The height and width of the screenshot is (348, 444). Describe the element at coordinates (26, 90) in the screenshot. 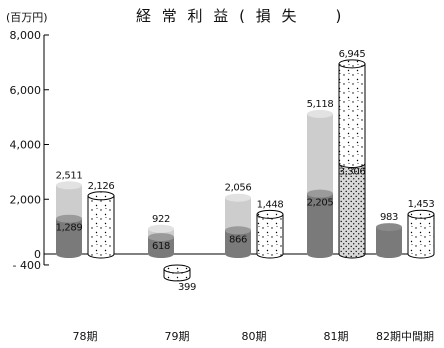

I see `y-tick-label: 6,000` at that location.